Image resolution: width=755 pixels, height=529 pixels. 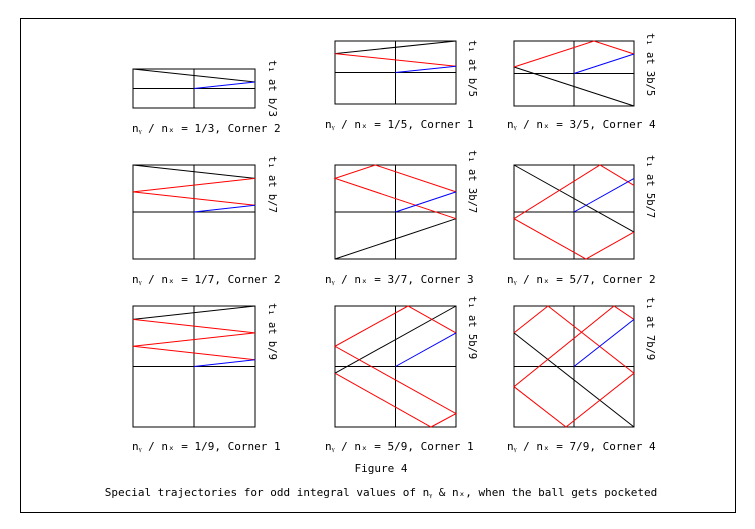 I want to click on panel-2-side-label: t₁ at b/5, so click(x=472, y=68).